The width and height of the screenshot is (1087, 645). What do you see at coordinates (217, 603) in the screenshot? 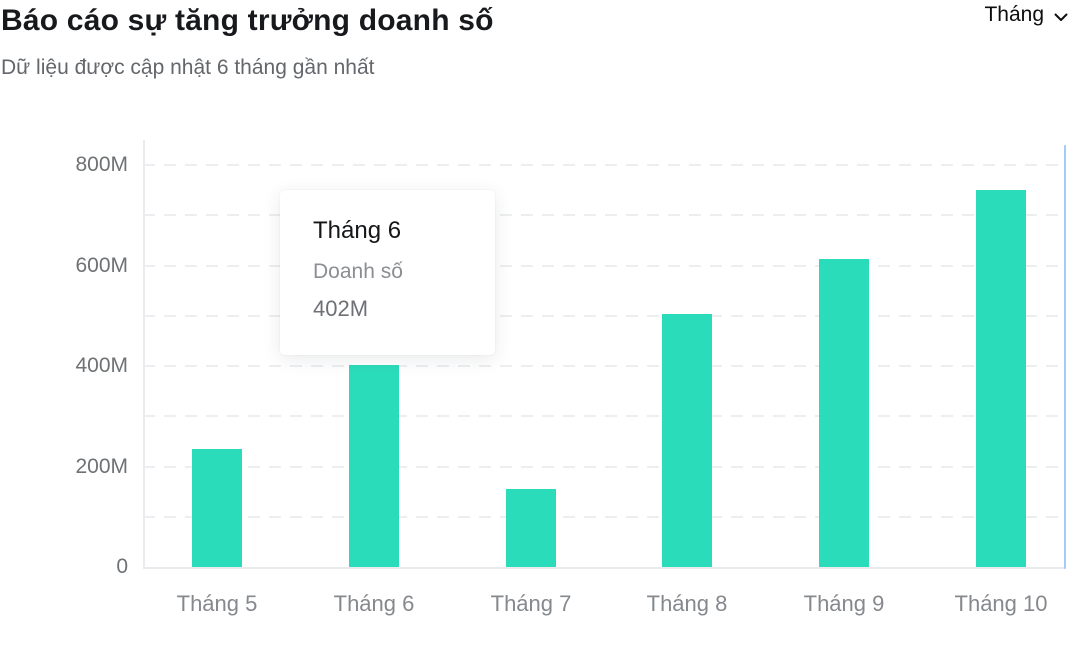
I see `x-axis-label-tháng-5: Tháng 5` at bounding box center [217, 603].